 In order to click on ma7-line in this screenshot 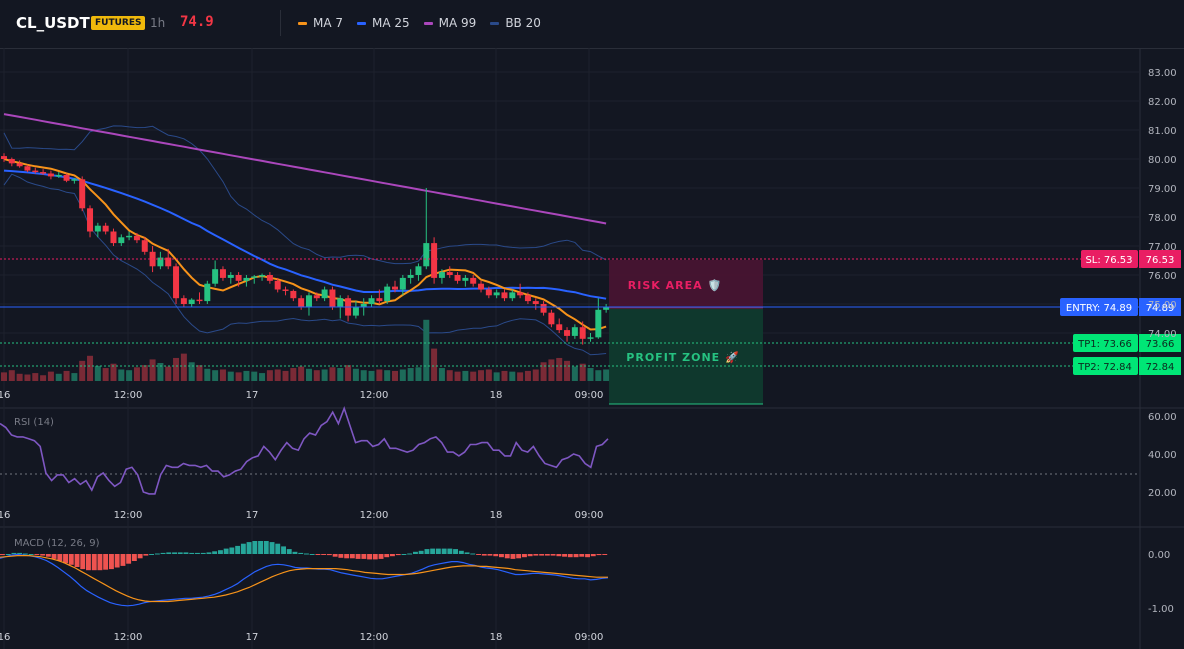, I will do `click(305, 244)`.